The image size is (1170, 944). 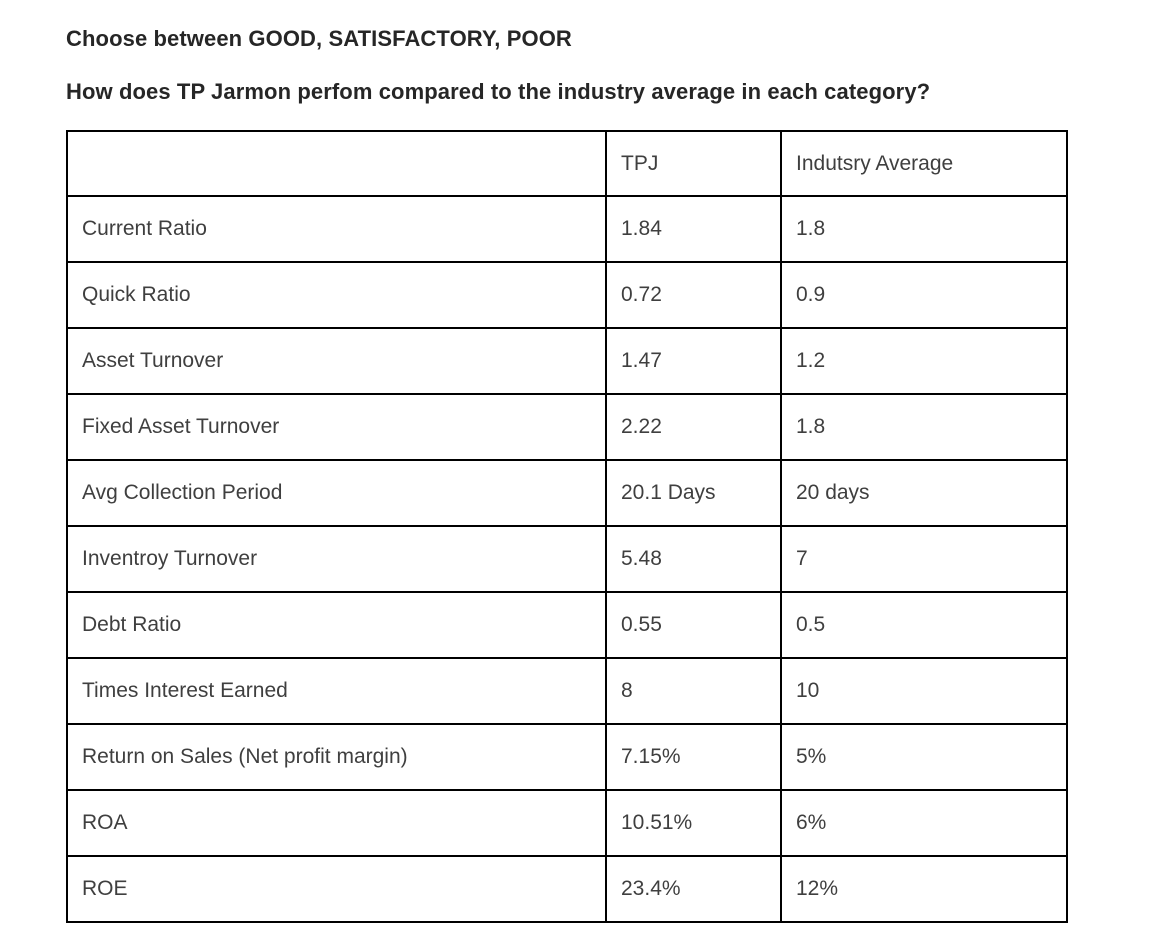 I want to click on table-row: ROA 10.51% 6%, so click(x=567, y=823).